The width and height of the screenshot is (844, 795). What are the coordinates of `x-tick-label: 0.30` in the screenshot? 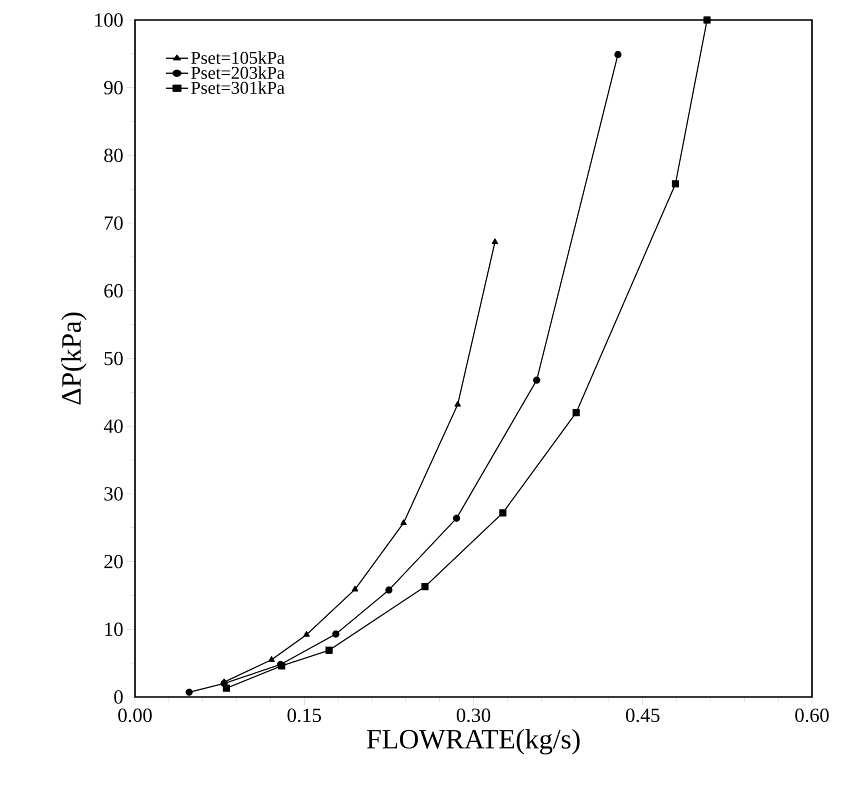 It's located at (473, 715).